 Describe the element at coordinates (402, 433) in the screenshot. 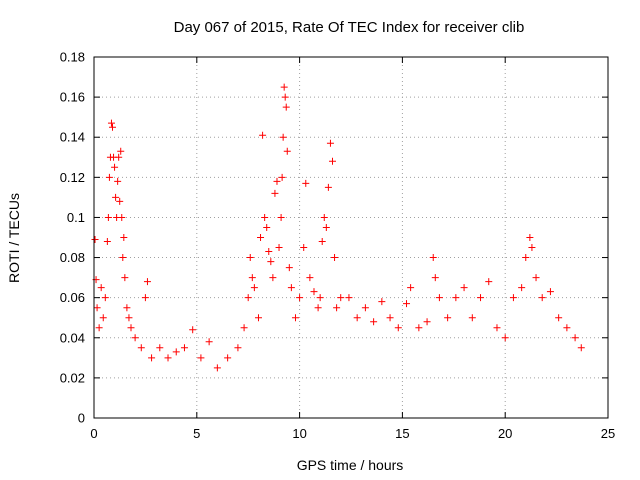

I see `x-tick-label: 15` at that location.